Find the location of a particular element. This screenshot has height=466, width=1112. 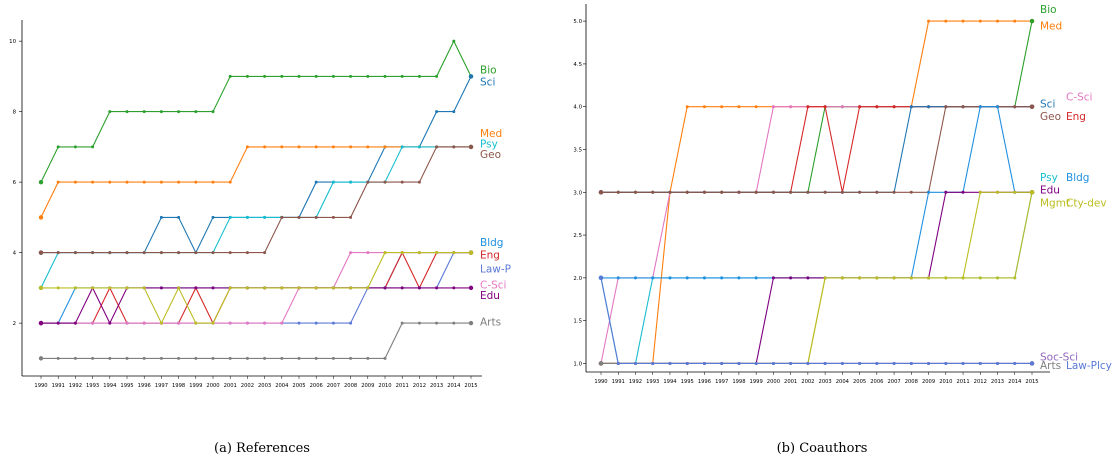

references-series-bio is located at coordinates (256, 112).